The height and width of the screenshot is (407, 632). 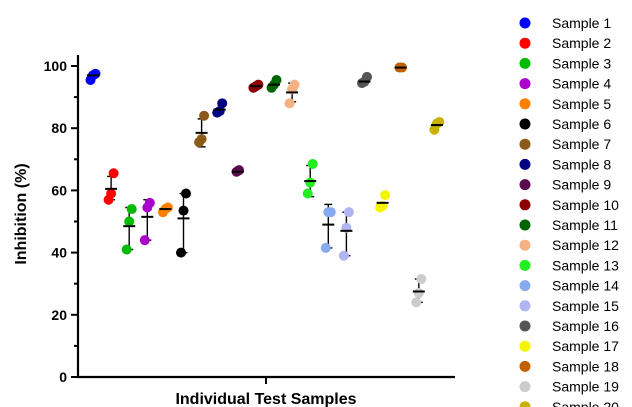 What do you see at coordinates (585, 245) in the screenshot?
I see `legend-label: Sample 12` at bounding box center [585, 245].